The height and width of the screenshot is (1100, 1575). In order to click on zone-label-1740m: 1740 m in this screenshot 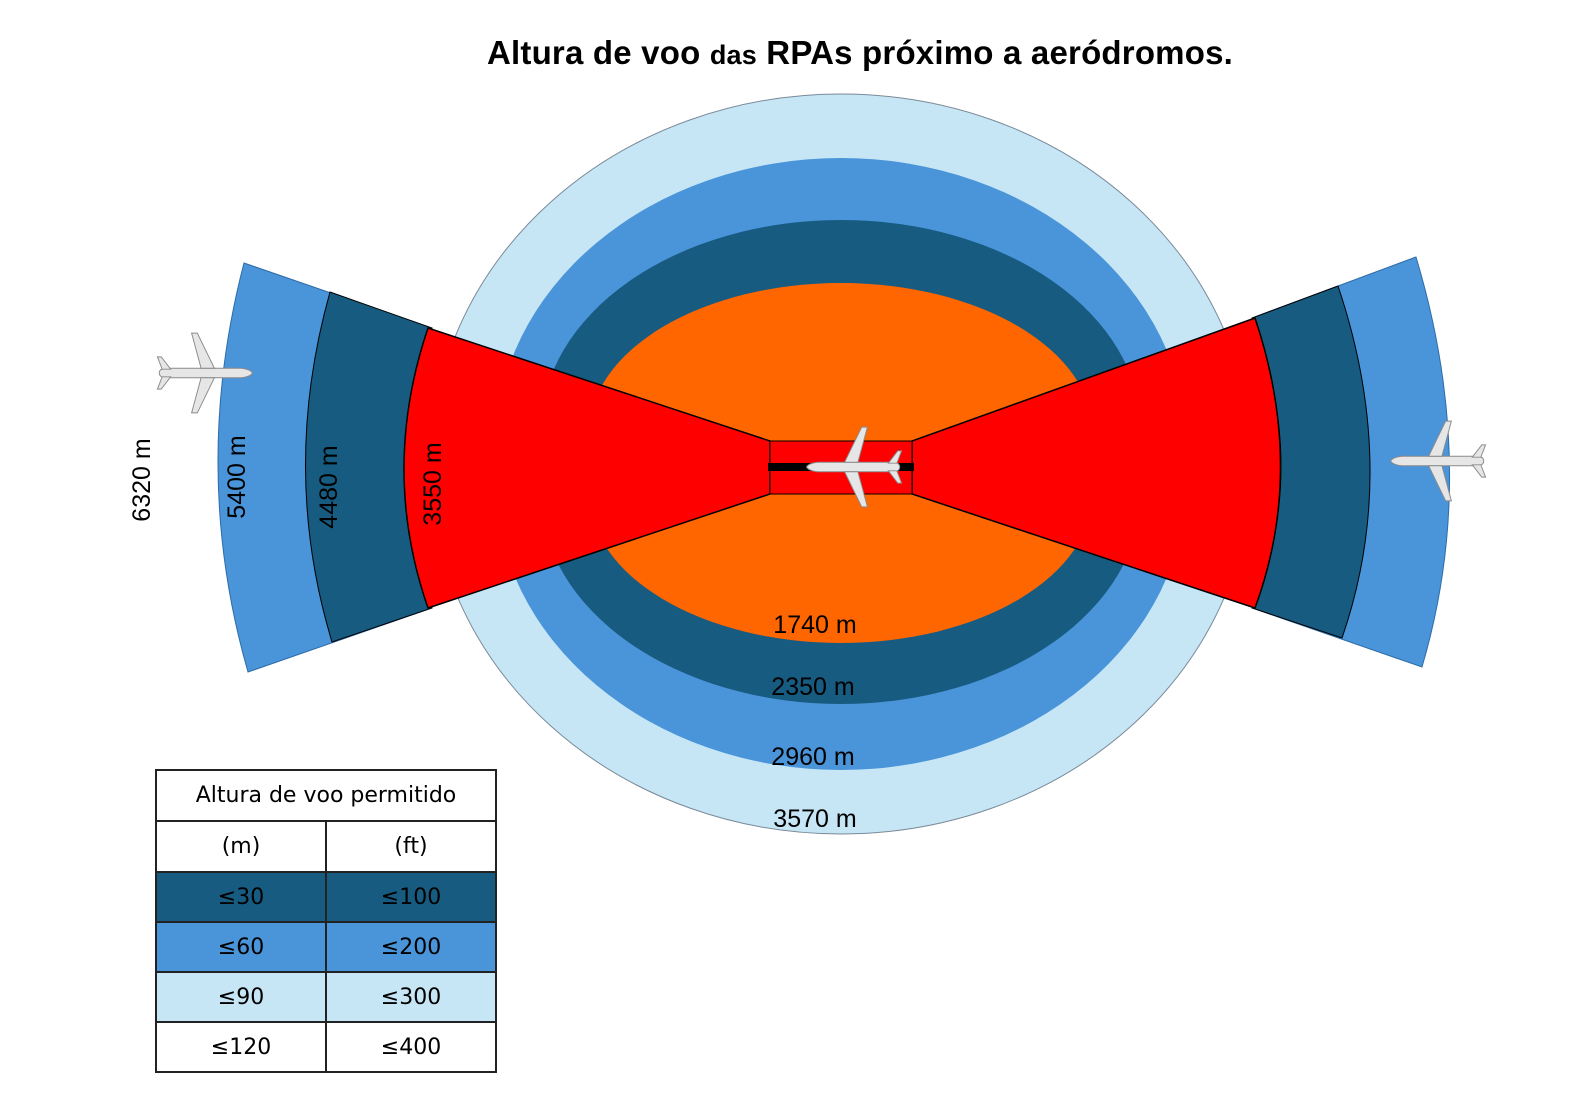, I will do `click(814, 625)`.